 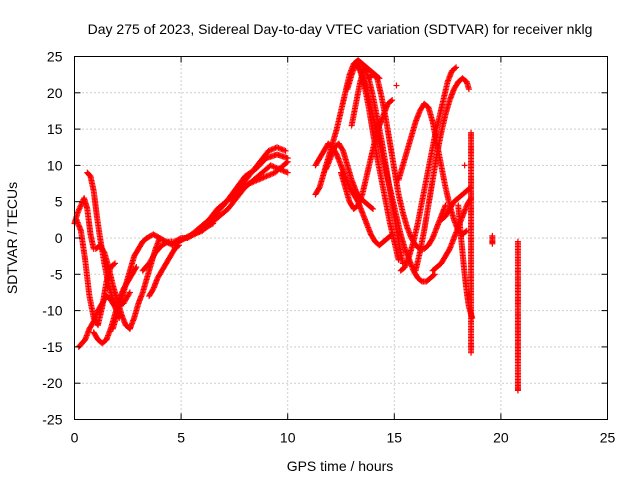 I want to click on x-tick-label: 5, so click(x=181, y=438).